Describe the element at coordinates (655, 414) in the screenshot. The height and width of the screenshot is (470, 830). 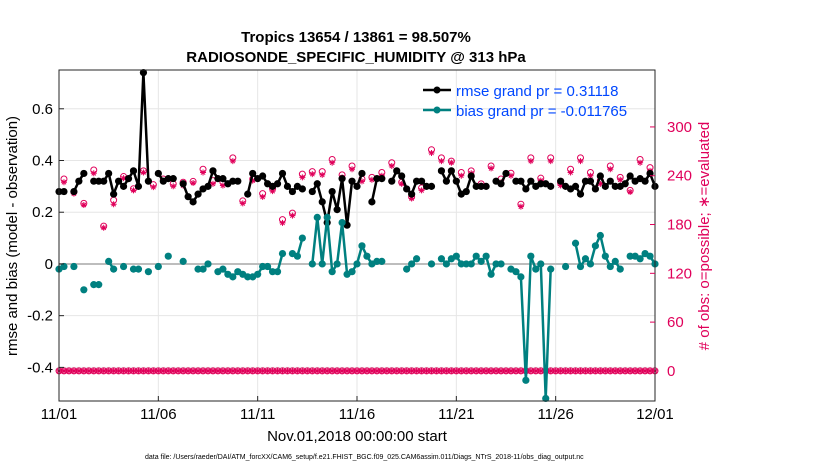
I see `x-tick-label-6: 12/01` at that location.